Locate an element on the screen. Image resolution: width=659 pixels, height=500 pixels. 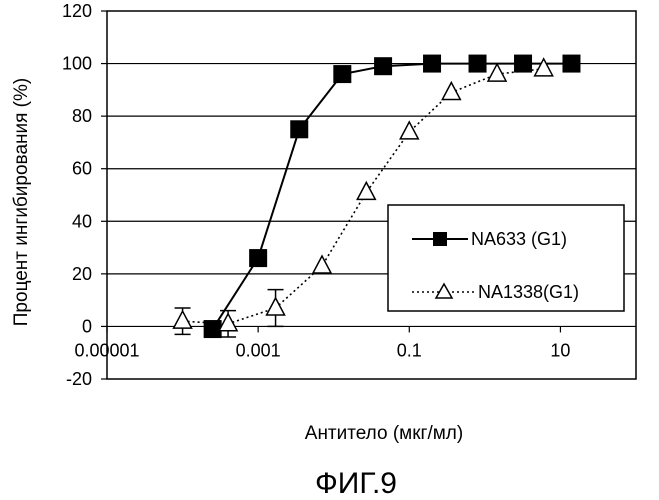
y-tick-label: 100 is located at coordinates (77, 64).